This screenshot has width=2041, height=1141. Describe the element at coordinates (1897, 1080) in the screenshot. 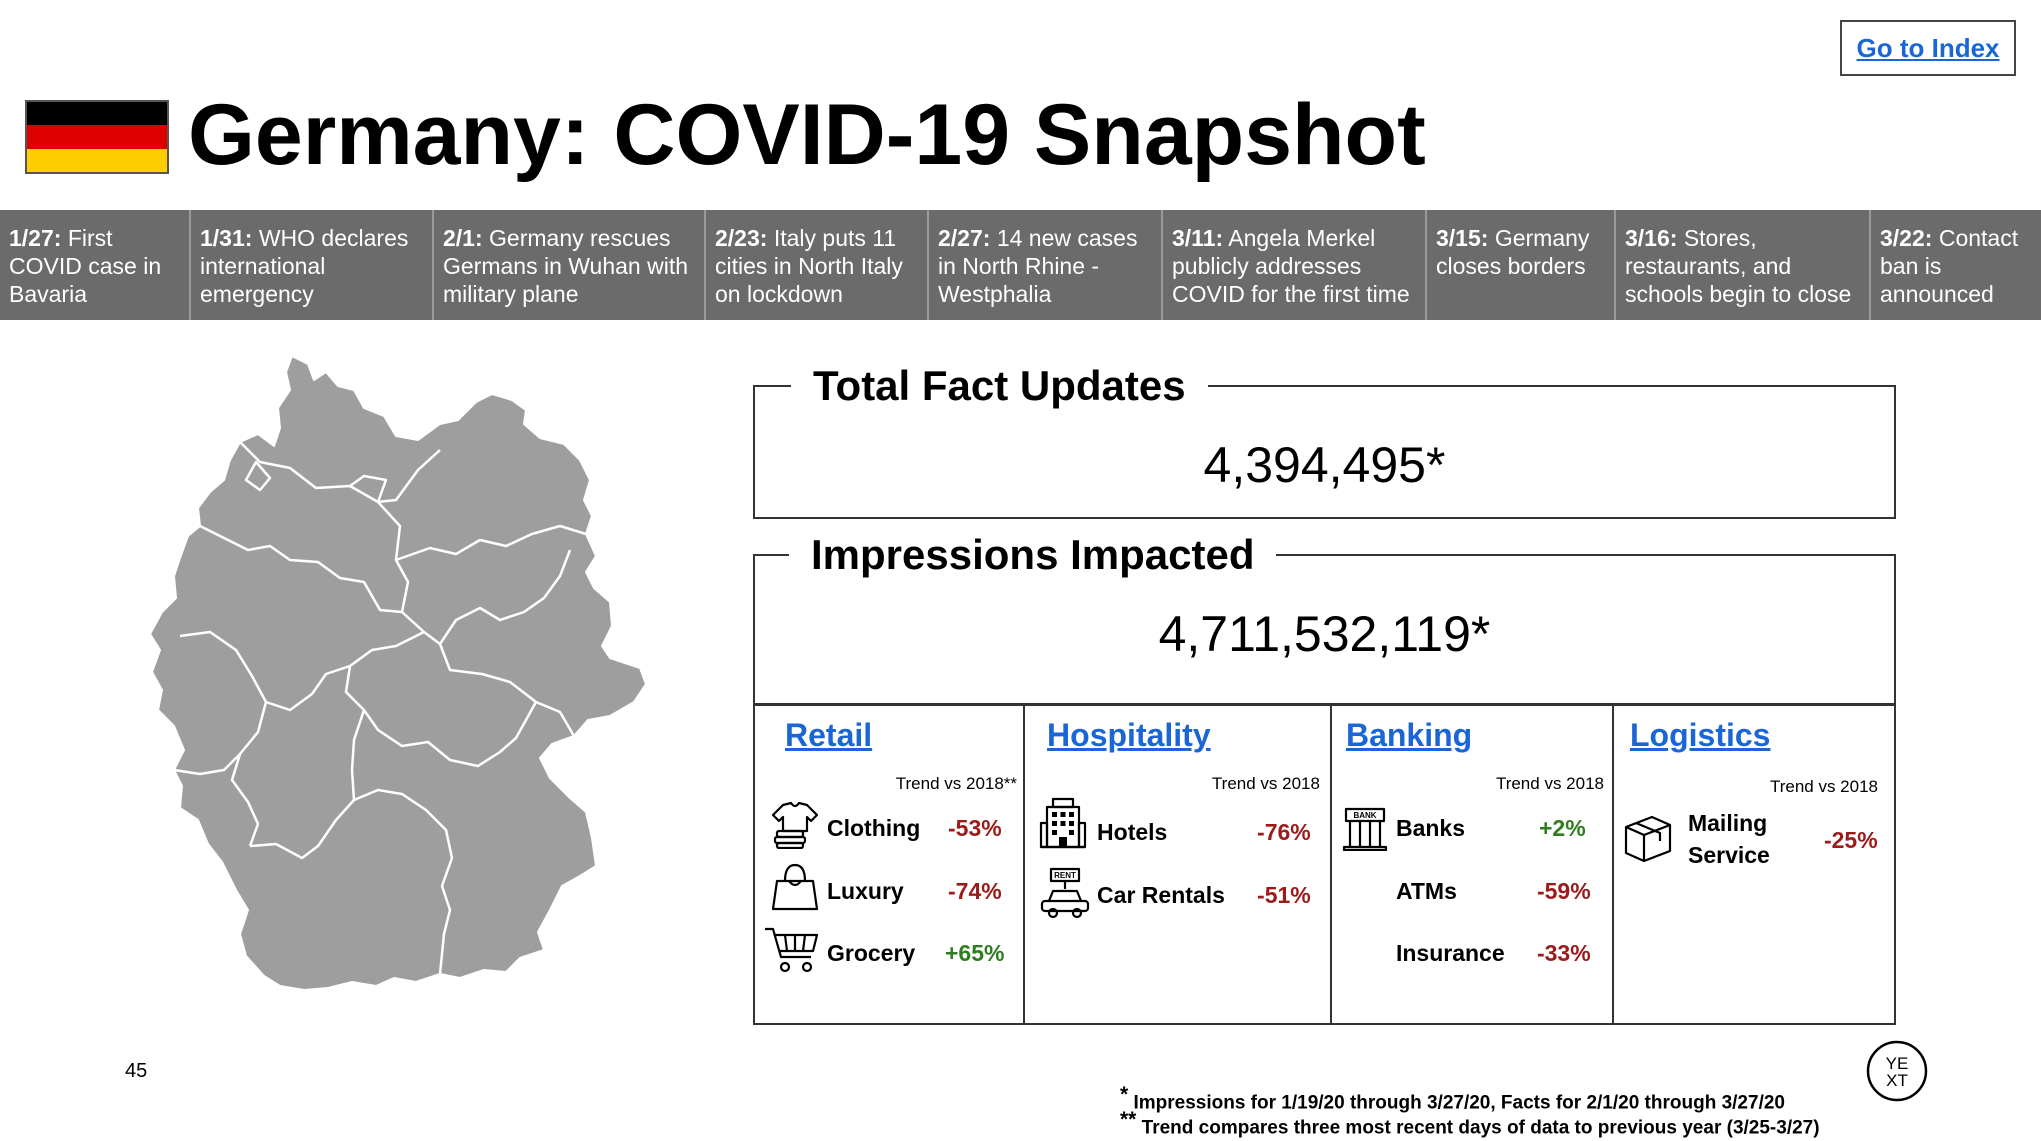

I see `svg-text: XT` at that location.